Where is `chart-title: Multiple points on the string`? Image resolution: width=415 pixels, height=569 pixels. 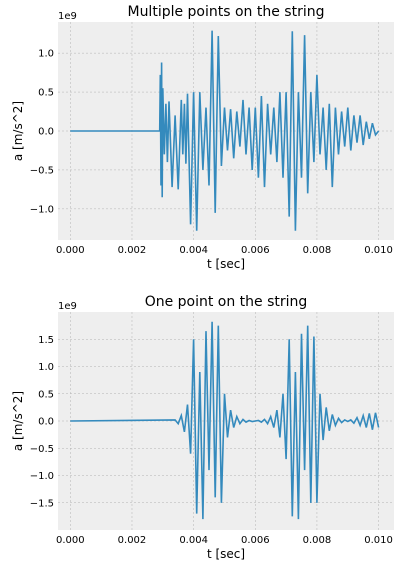 chart-title: Multiple points on the string is located at coordinates (225, 12).